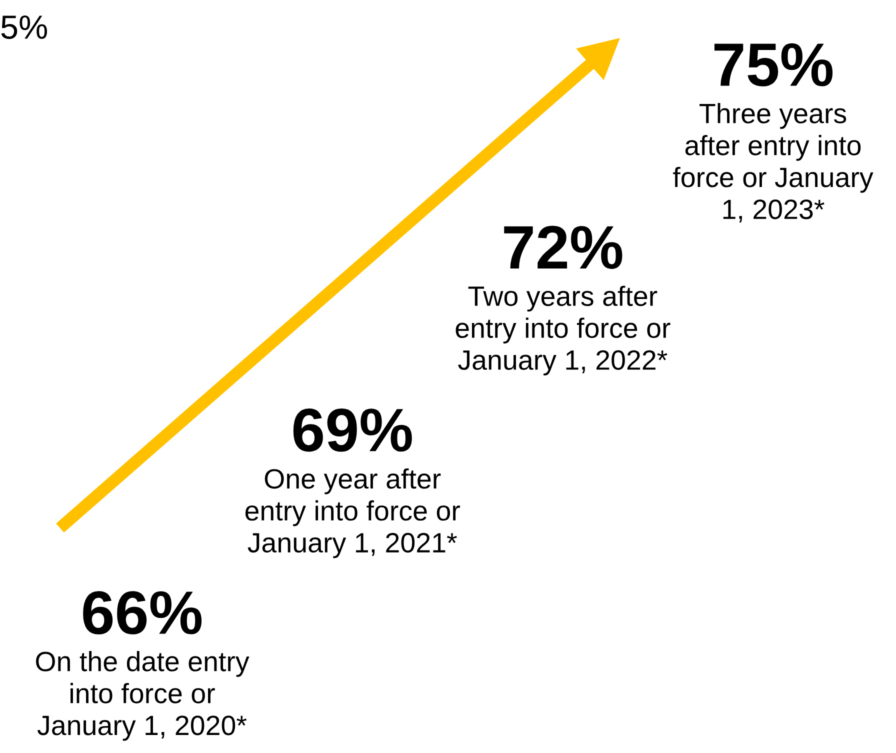 Image resolution: width=896 pixels, height=753 pixels. What do you see at coordinates (142, 612) in the screenshot?
I see `data-label: 66%` at bounding box center [142, 612].